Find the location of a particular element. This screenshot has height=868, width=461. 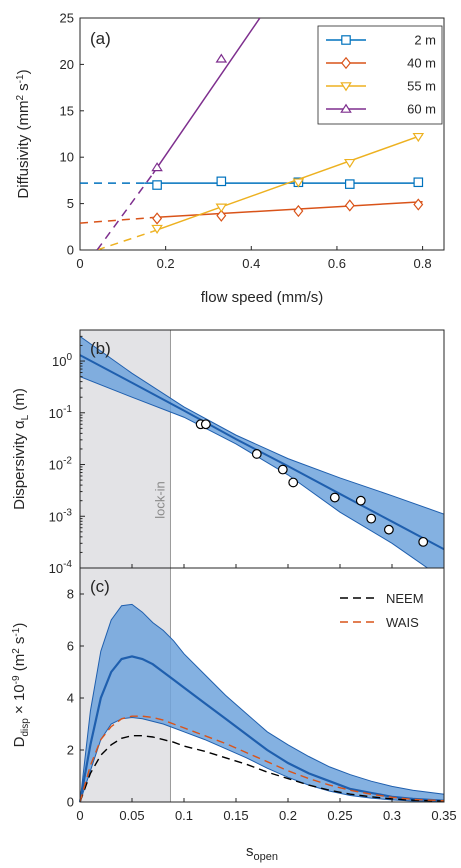

y-tick-label: 15 is located at coordinates (67, 110).